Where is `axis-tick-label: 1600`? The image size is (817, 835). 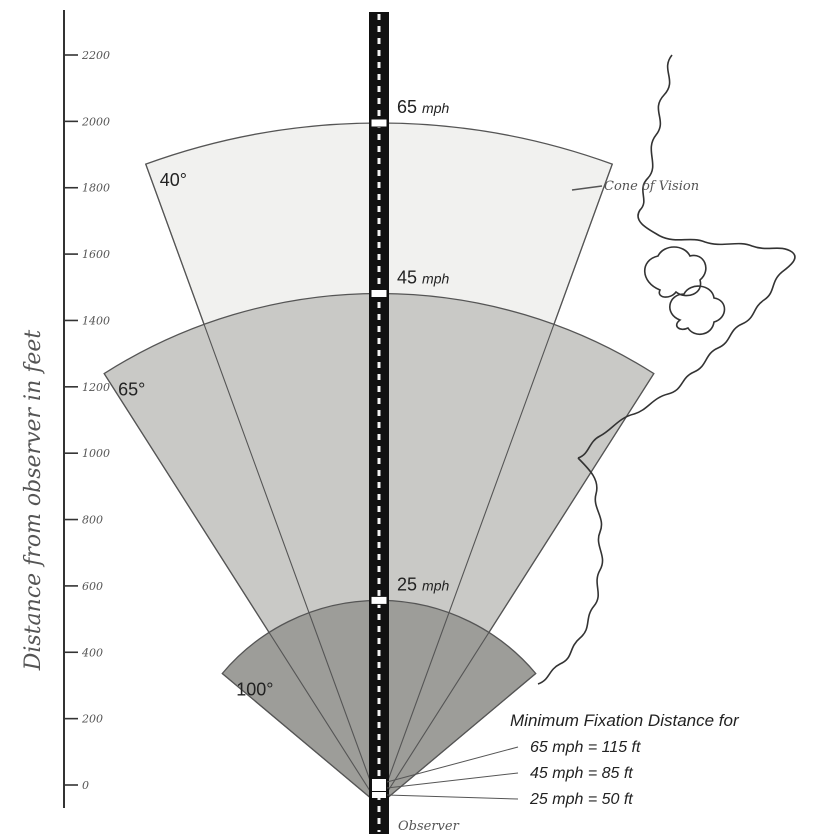
axis-tick-label: 1600 is located at coordinates (96, 254).